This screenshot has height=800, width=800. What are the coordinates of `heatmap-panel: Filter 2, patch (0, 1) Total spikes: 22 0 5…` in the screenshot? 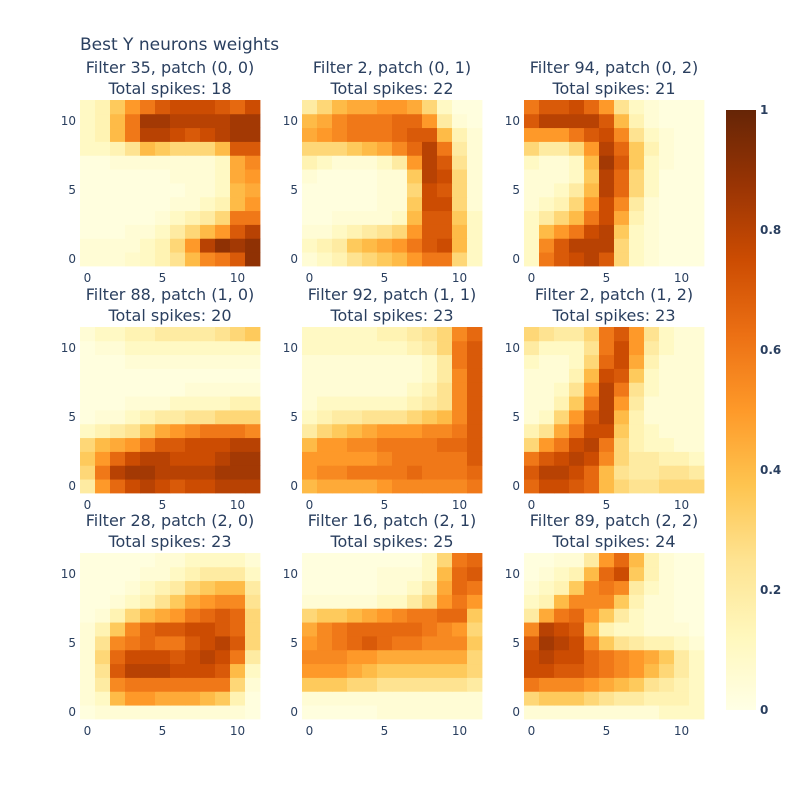 It's located at (383, 171).